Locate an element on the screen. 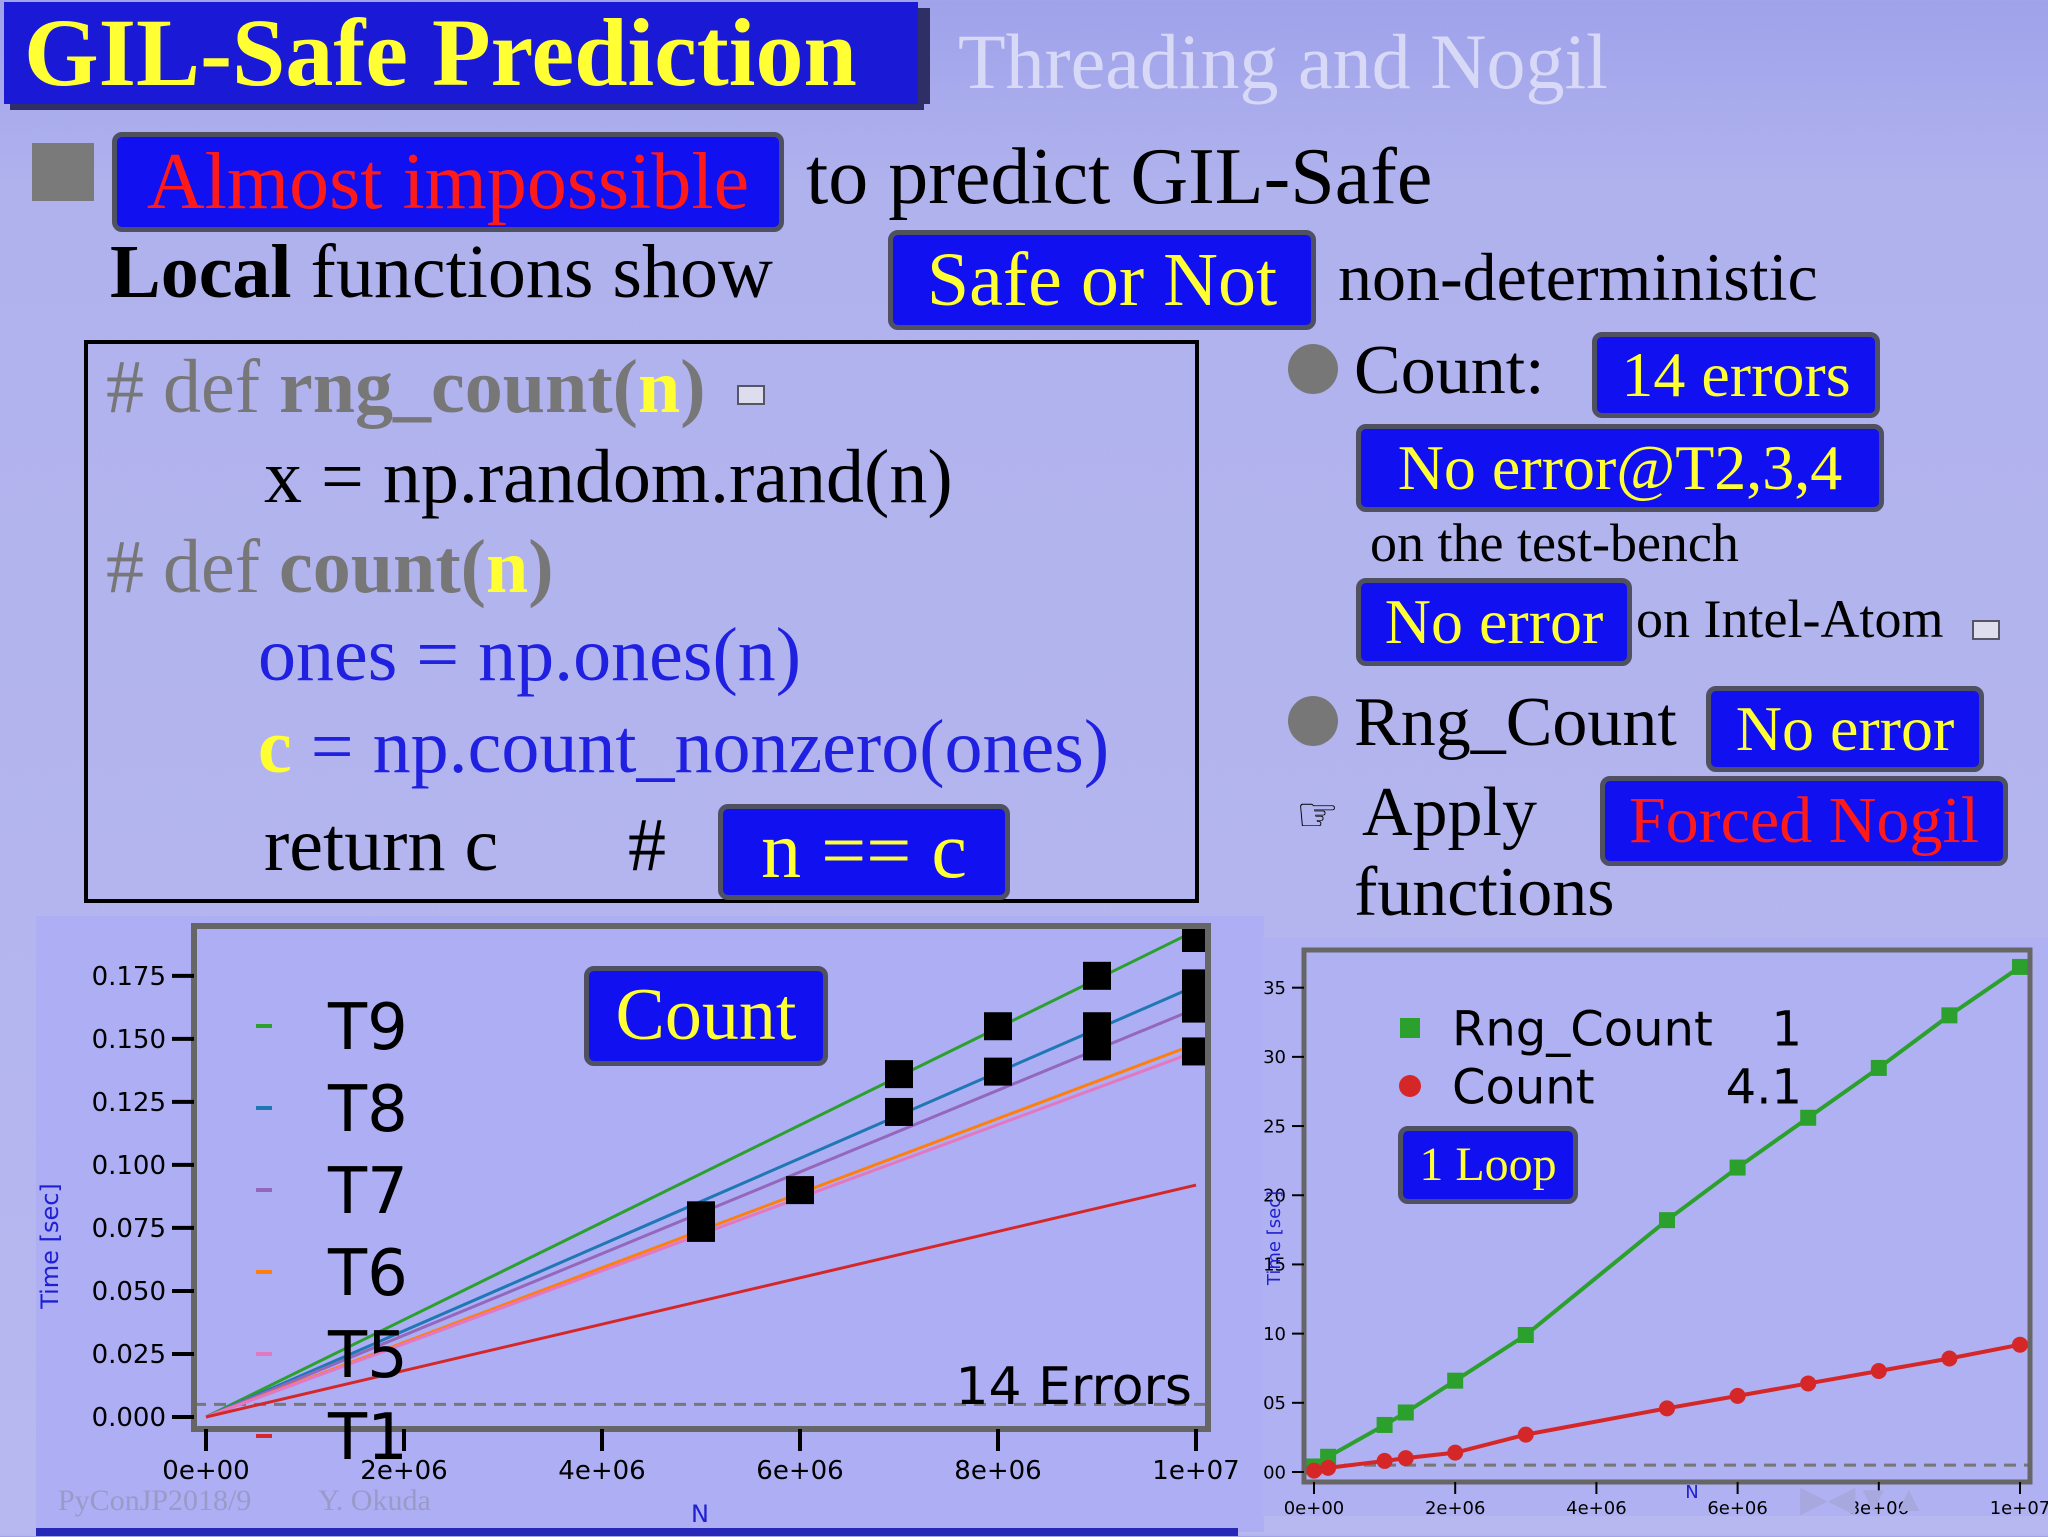  count-badge-text: Count is located at coordinates (706, 1015).